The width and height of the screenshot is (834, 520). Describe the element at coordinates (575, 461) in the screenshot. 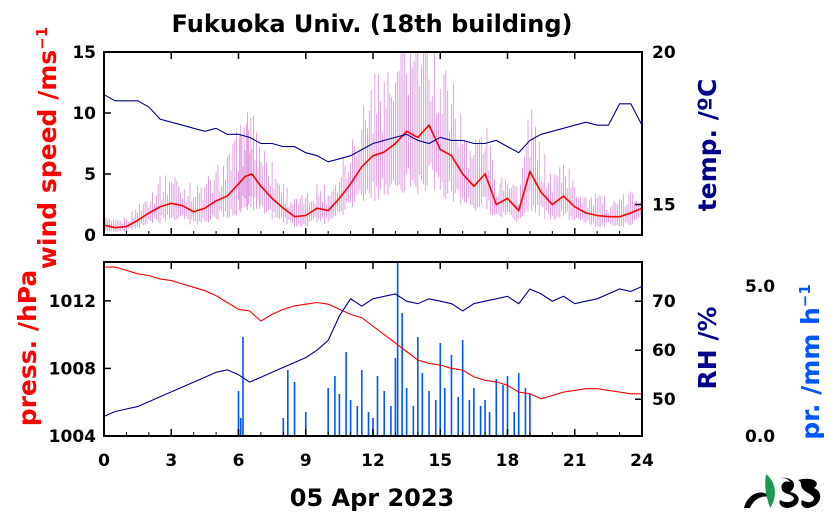

I see `x-tick-label: 21` at that location.